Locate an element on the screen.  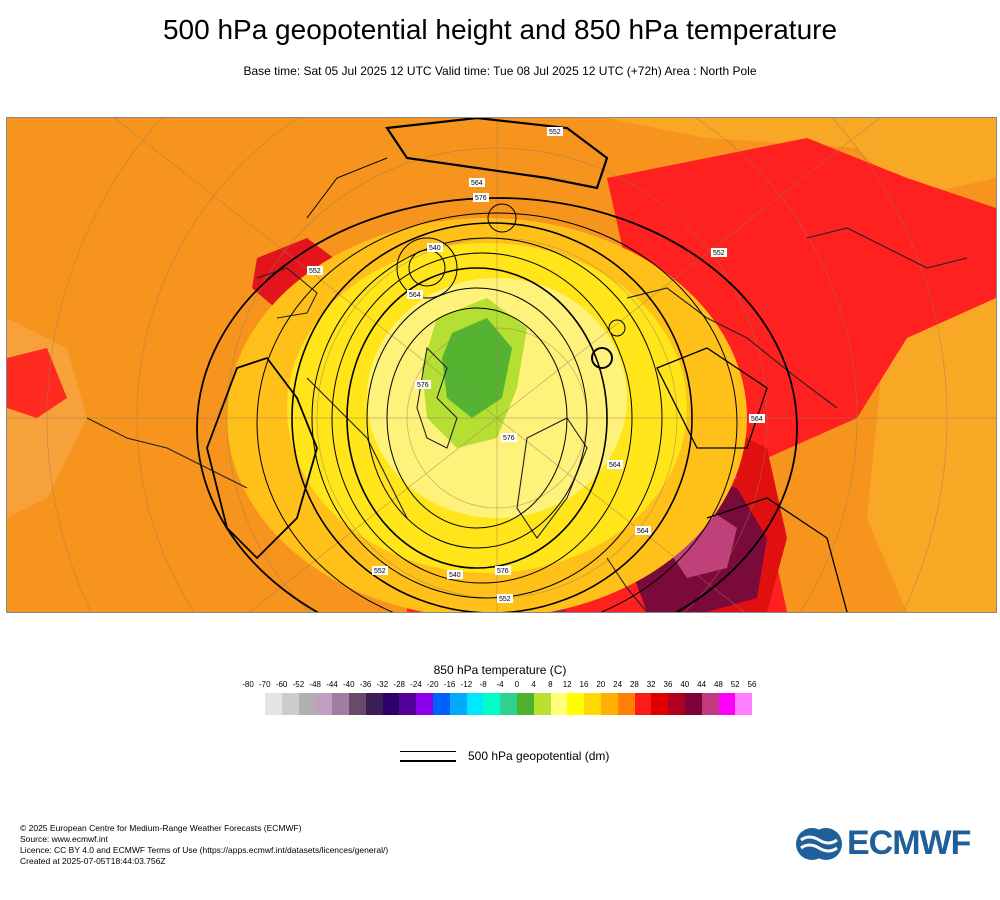
legend-tick-label: -8 is located at coordinates (483, 684).